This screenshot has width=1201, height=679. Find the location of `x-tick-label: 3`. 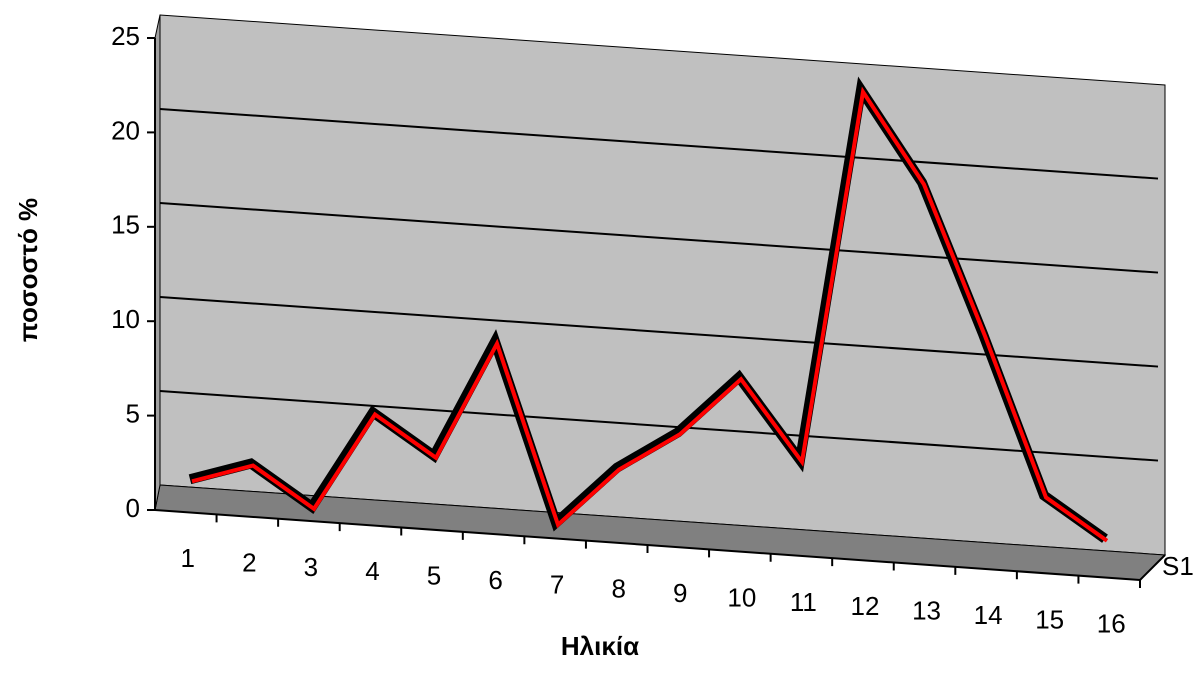

x-tick-label: 3 is located at coordinates (311, 567).